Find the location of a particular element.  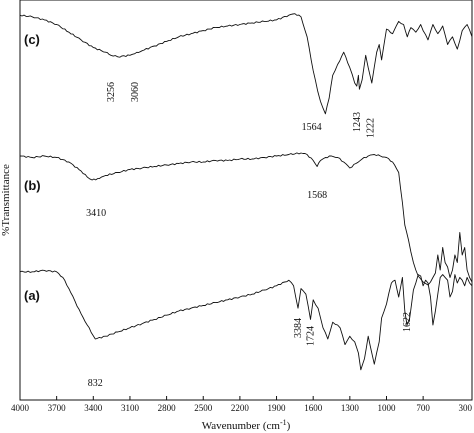

x-tick-label: 1000 is located at coordinates (386, 408).